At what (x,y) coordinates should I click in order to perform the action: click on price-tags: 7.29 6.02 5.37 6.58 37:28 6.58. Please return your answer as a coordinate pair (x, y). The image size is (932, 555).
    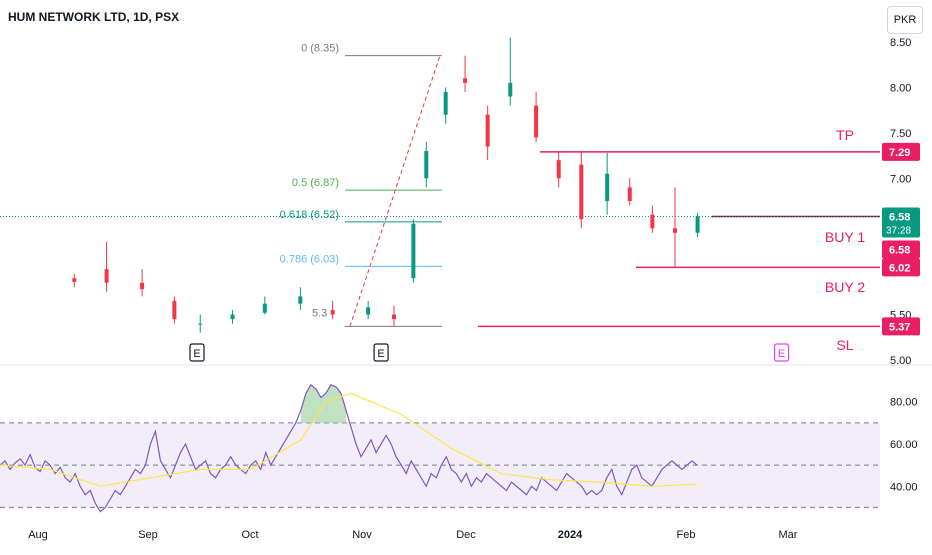
    Looking at the image, I should click on (901, 239).